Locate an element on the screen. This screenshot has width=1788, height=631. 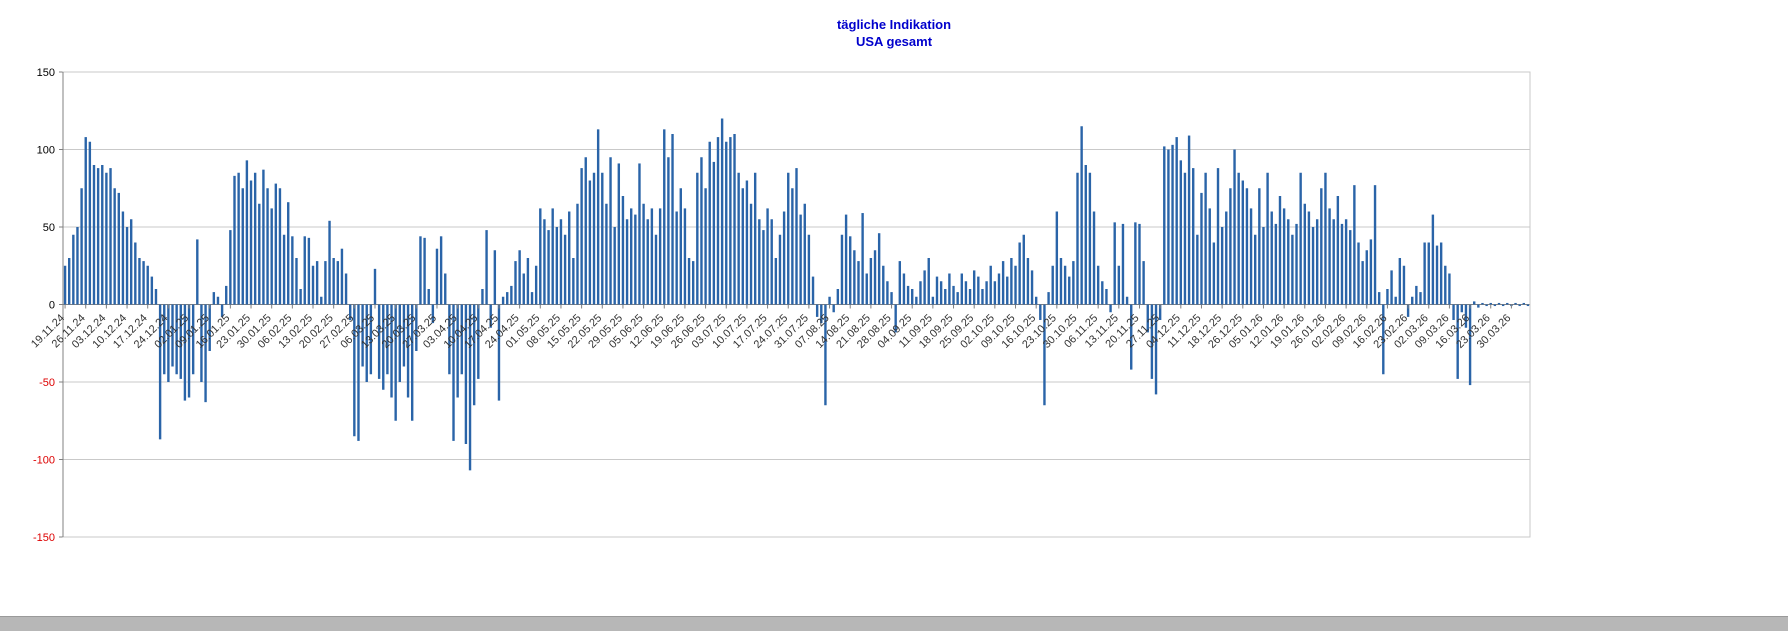
chart-title-line2: USA gesamt is located at coordinates (894, 41).